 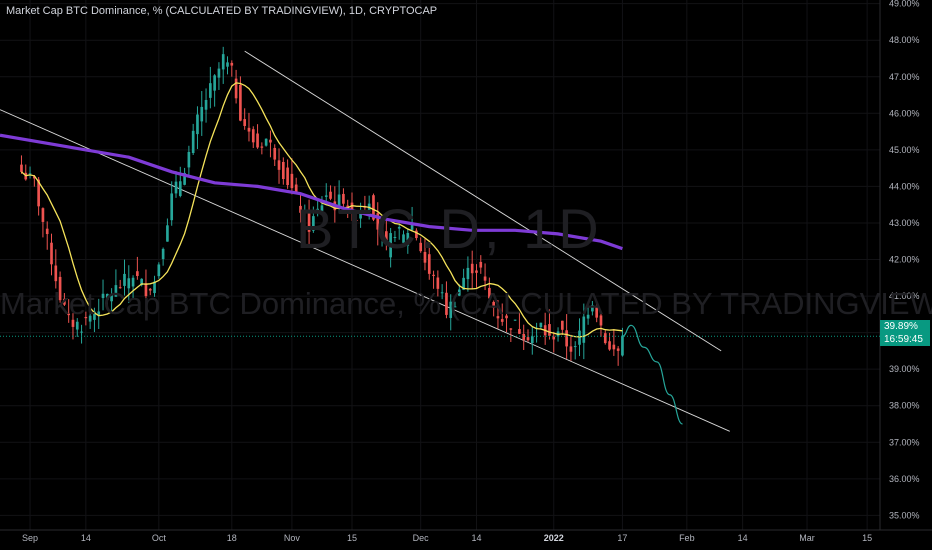 What do you see at coordinates (652, 374) in the screenshot?
I see `projection-path` at bounding box center [652, 374].